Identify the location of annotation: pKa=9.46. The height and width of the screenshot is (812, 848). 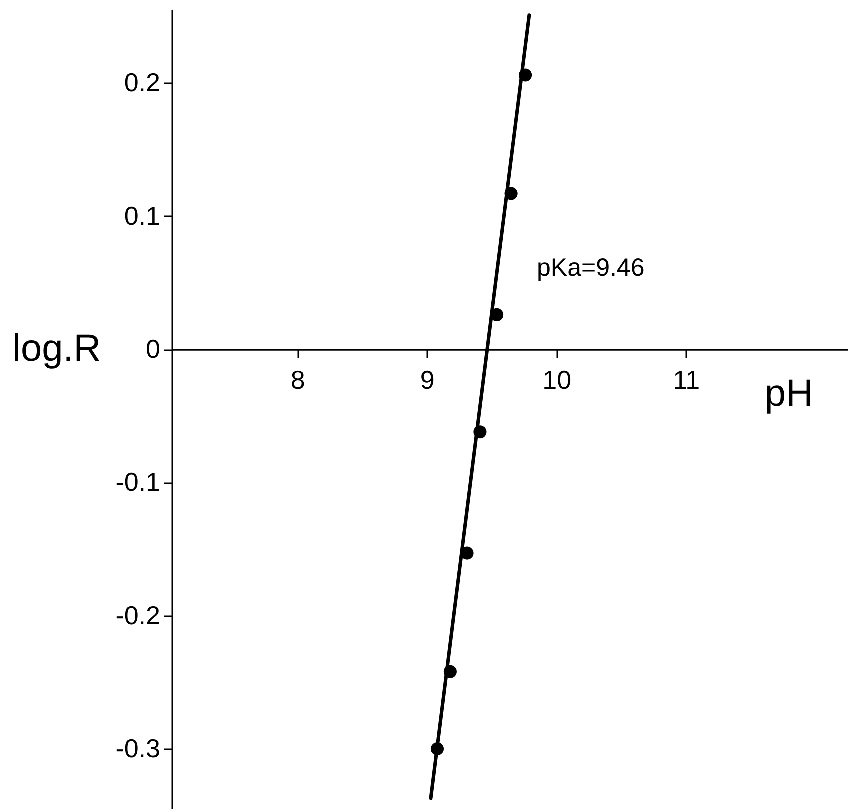
(591, 268).